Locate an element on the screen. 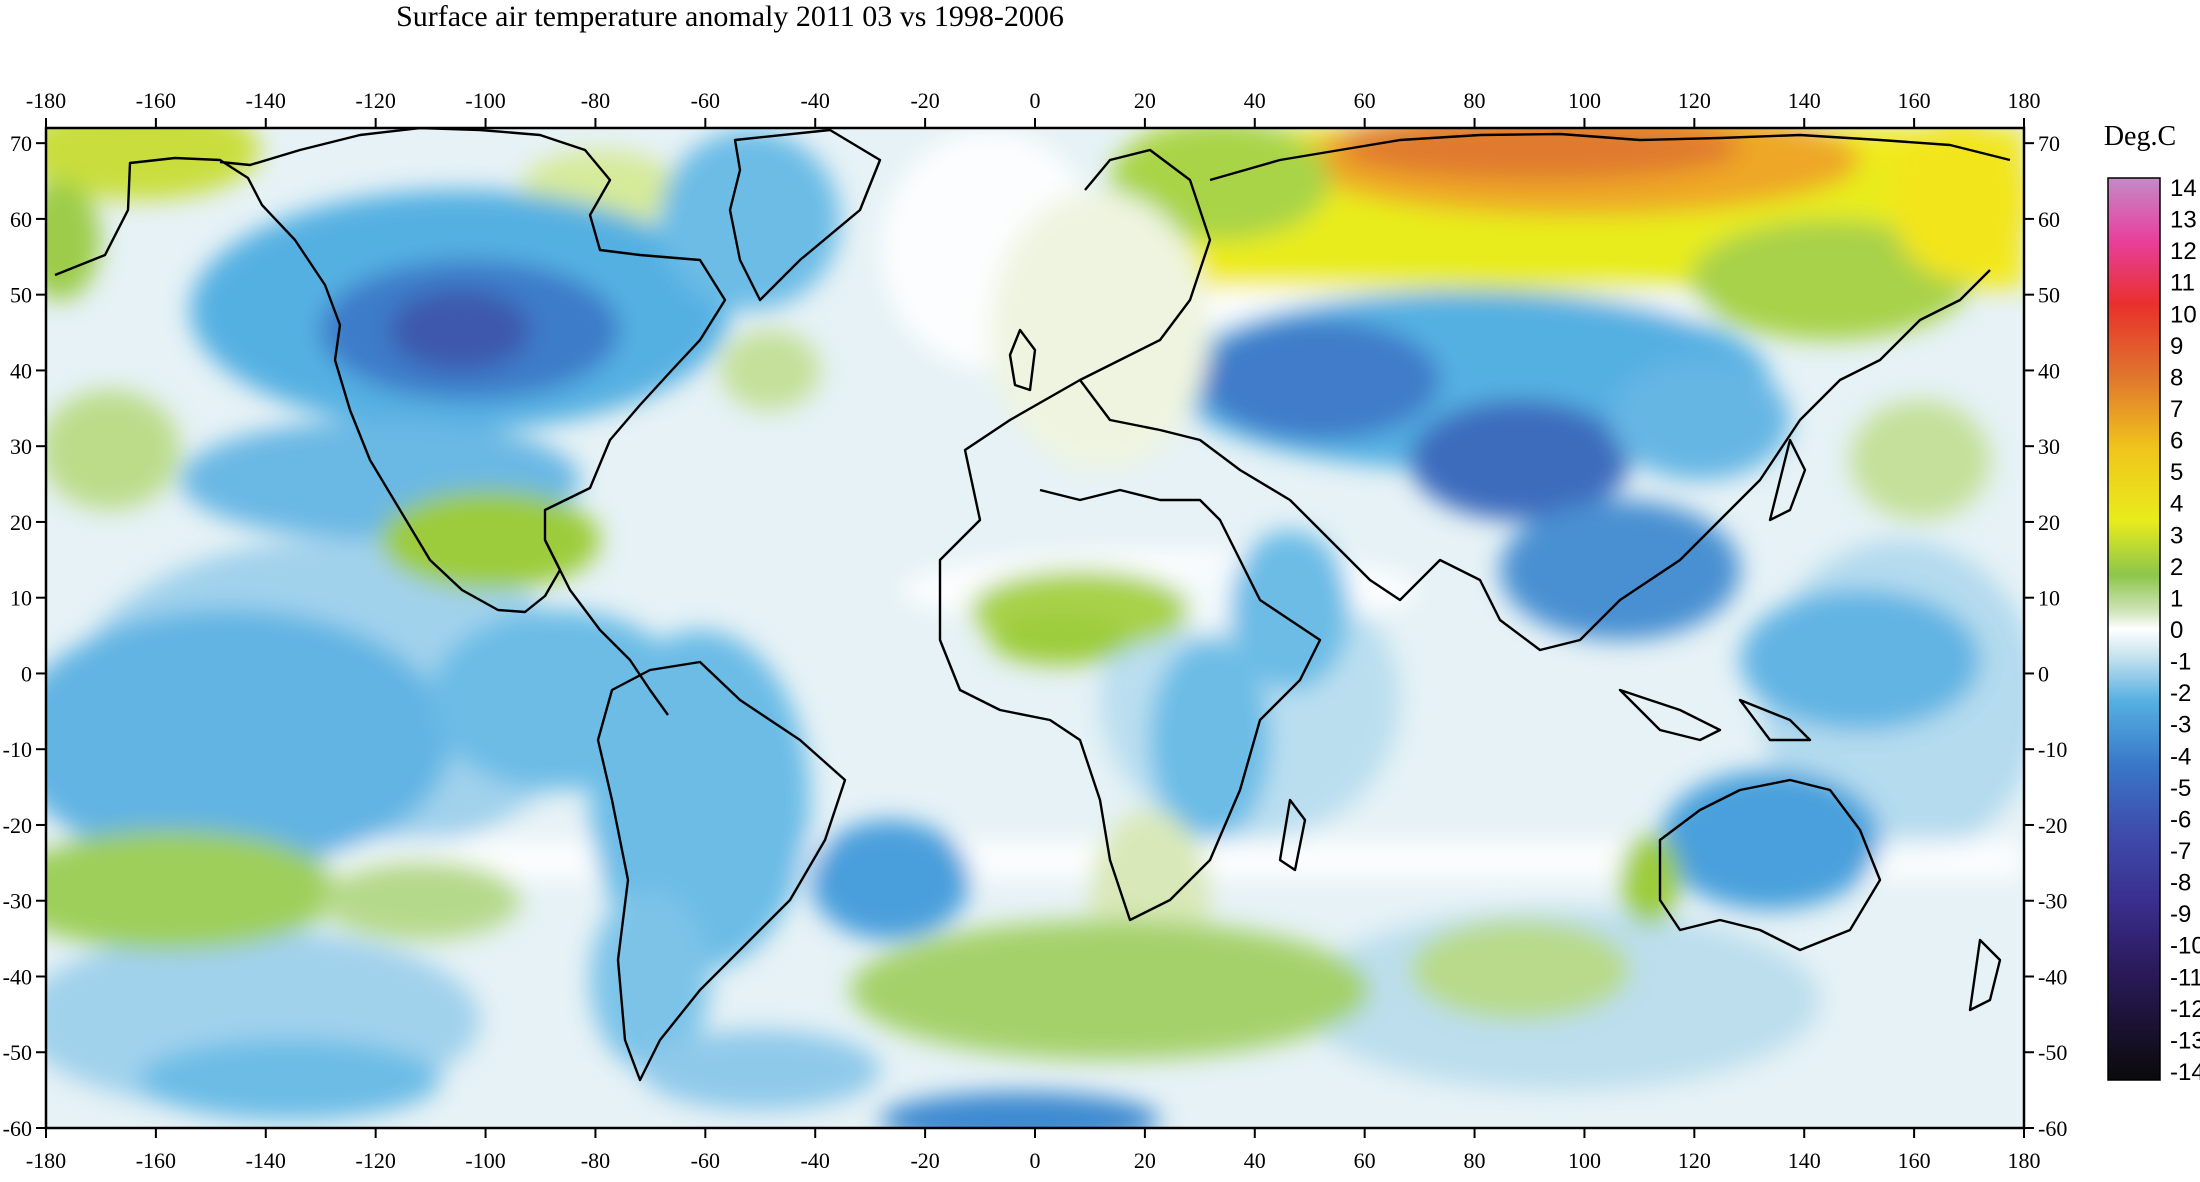 This screenshot has height=1182, width=2200. lat-label-left: -20 is located at coordinates (17, 825).